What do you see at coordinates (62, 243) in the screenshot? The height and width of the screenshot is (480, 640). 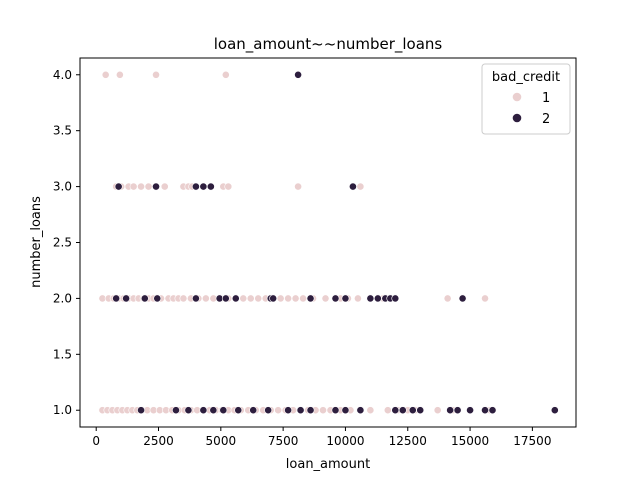 I see `y-tick-label: 2.5` at bounding box center [62, 243].